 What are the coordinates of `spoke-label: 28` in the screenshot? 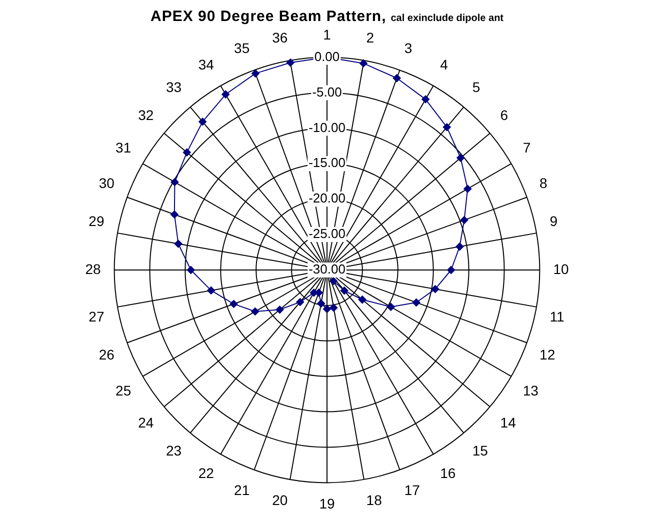 It's located at (93, 268).